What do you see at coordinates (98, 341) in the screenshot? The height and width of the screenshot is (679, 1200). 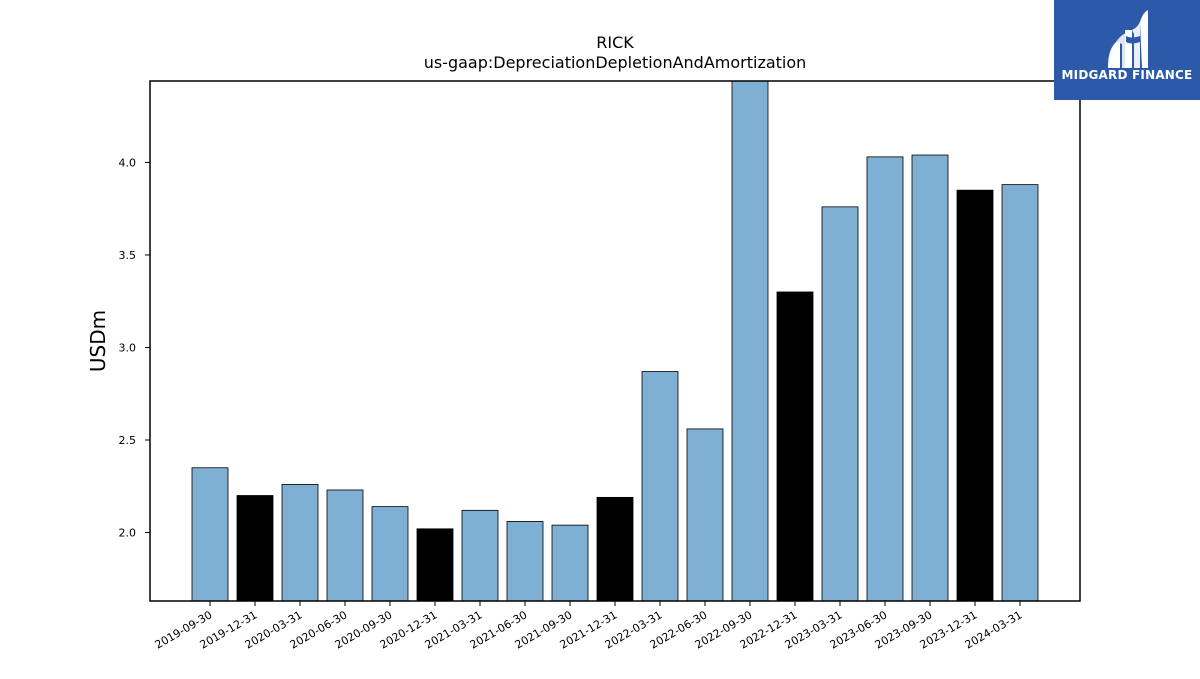 I see `y-axis-label: USDm` at bounding box center [98, 341].